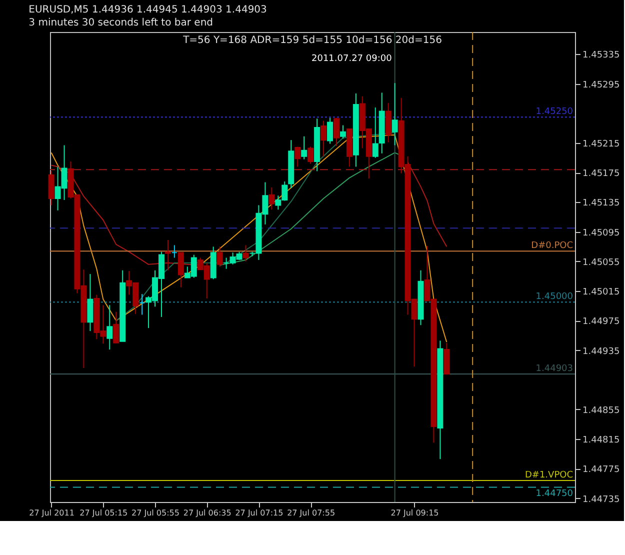 Image resolution: width=625 pixels, height=555 pixels. I want to click on y-tick-label: 1.44975, so click(601, 322).